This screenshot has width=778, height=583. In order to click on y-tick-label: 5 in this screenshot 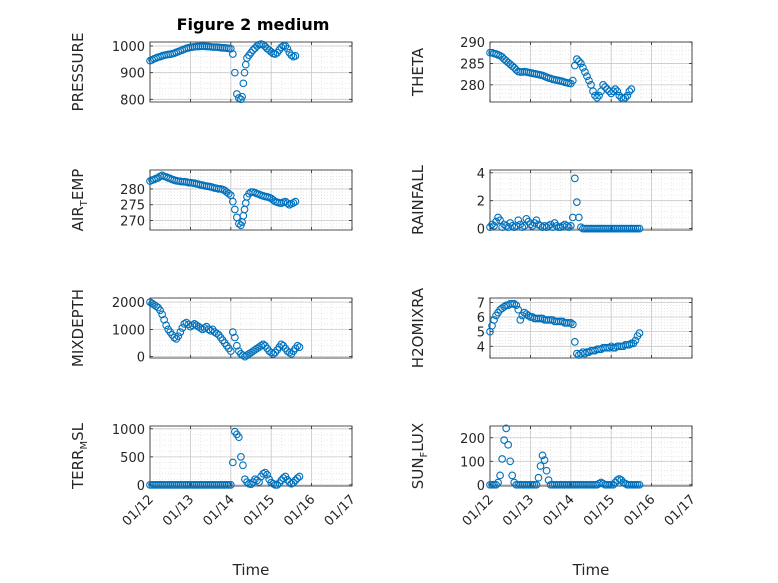, I will do `click(481, 333)`.